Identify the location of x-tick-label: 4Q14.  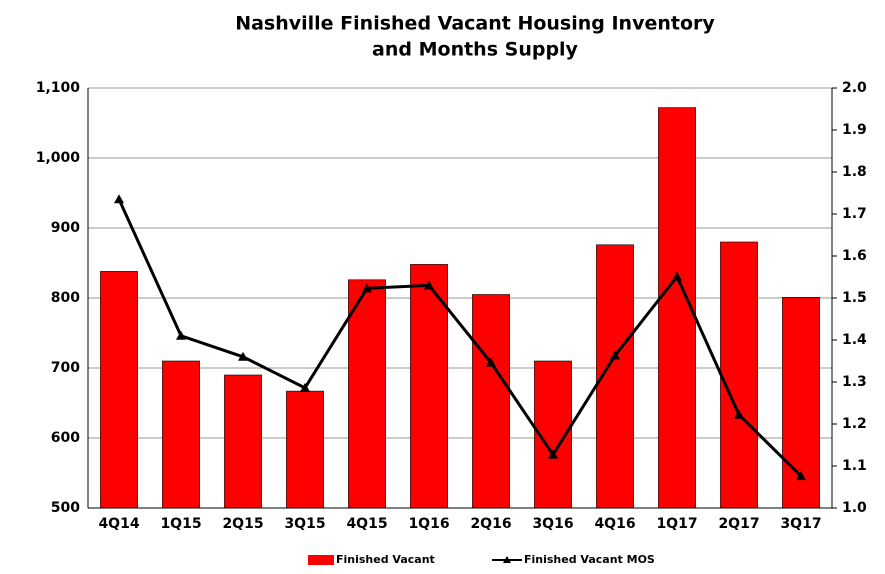
(118, 524).